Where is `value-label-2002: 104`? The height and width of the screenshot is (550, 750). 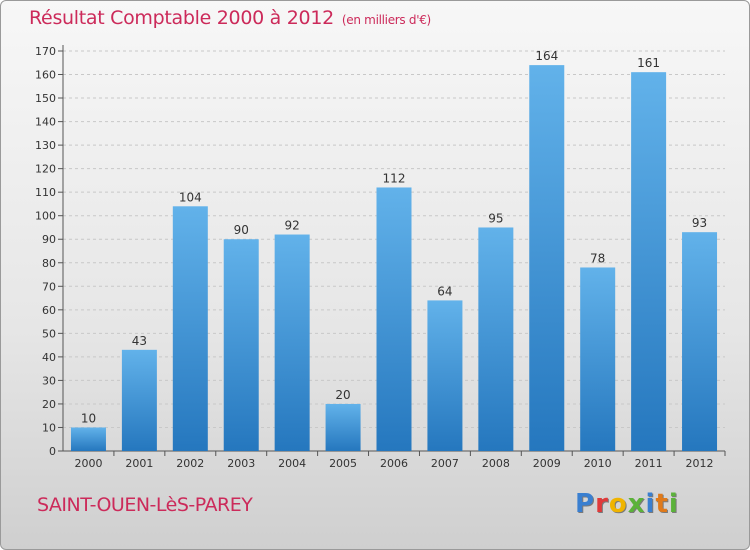
value-label-2002: 104 is located at coordinates (190, 197).